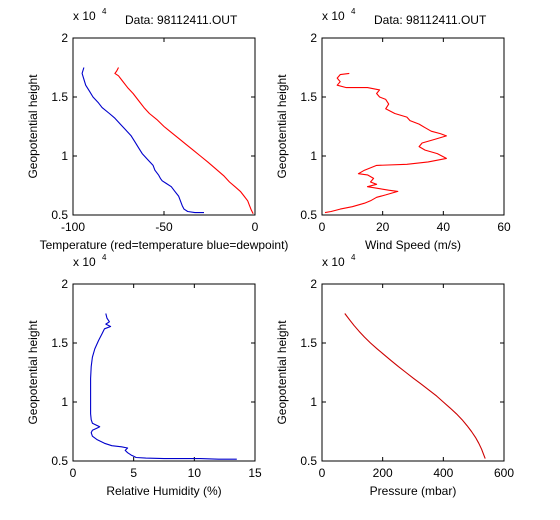 This screenshot has height=520, width=560. Describe the element at coordinates (413, 491) in the screenshot. I see `x-axis-label: Pressure (mbar)` at that location.